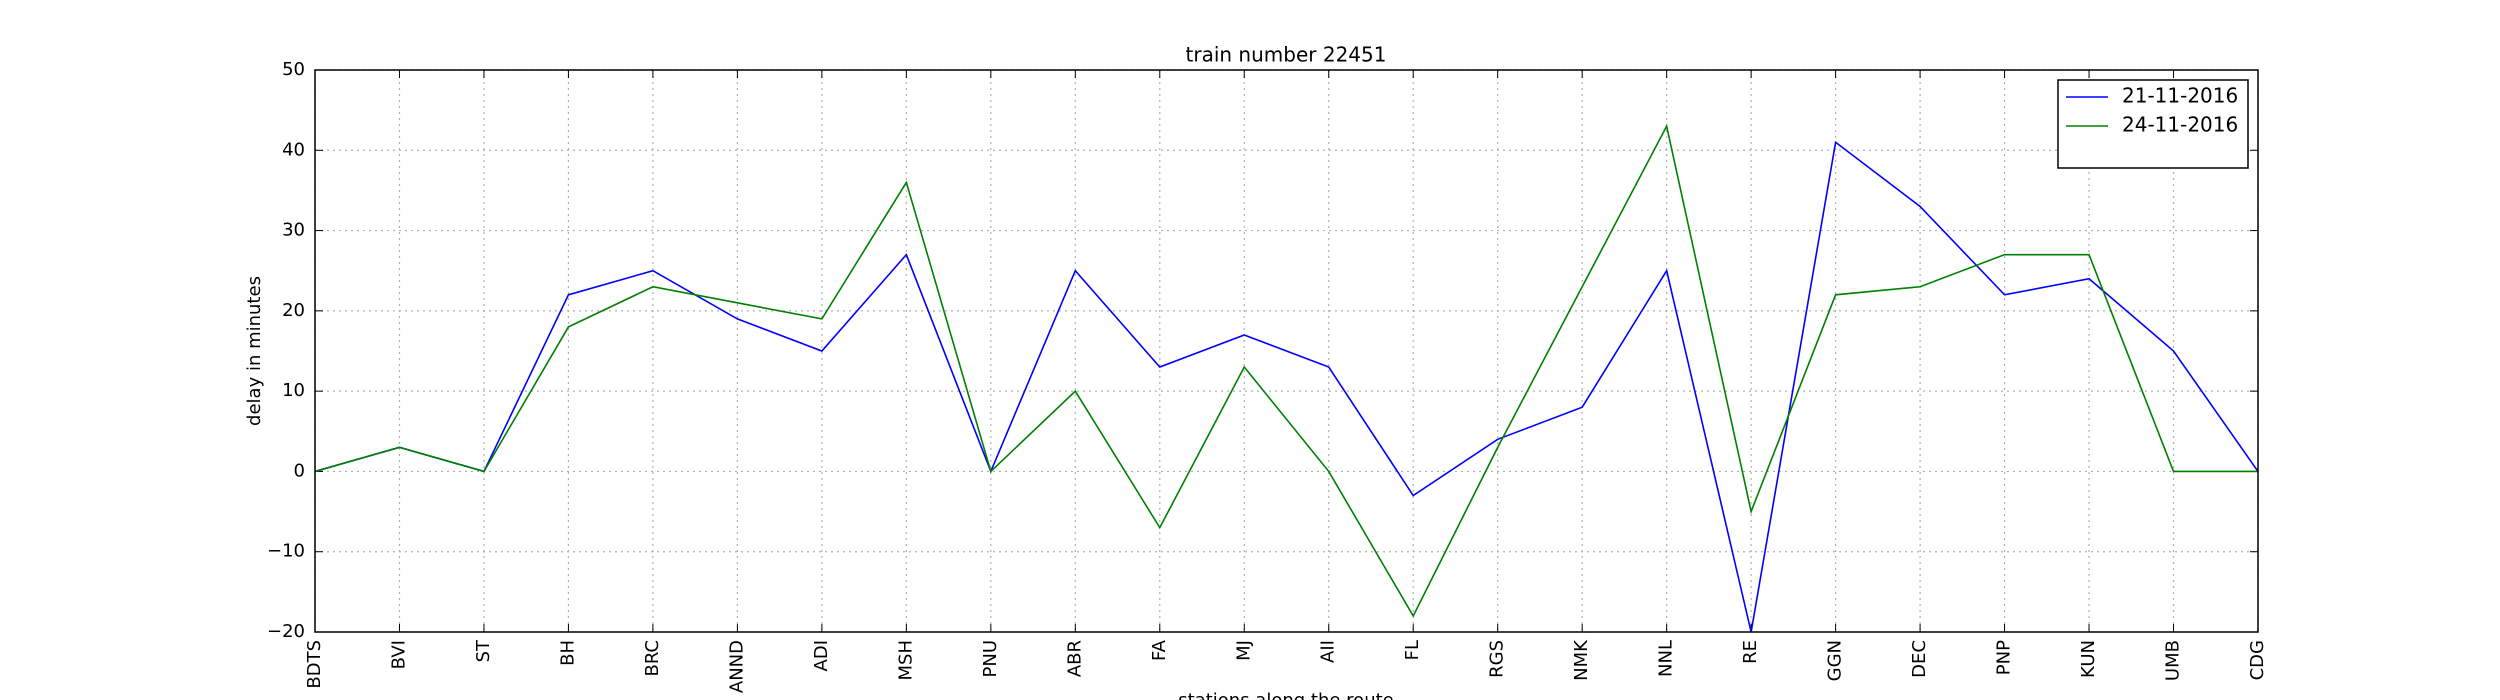 The image size is (2500, 700). Describe the element at coordinates (254, 351) in the screenshot. I see `y-axis-label: delay in minutes` at that location.